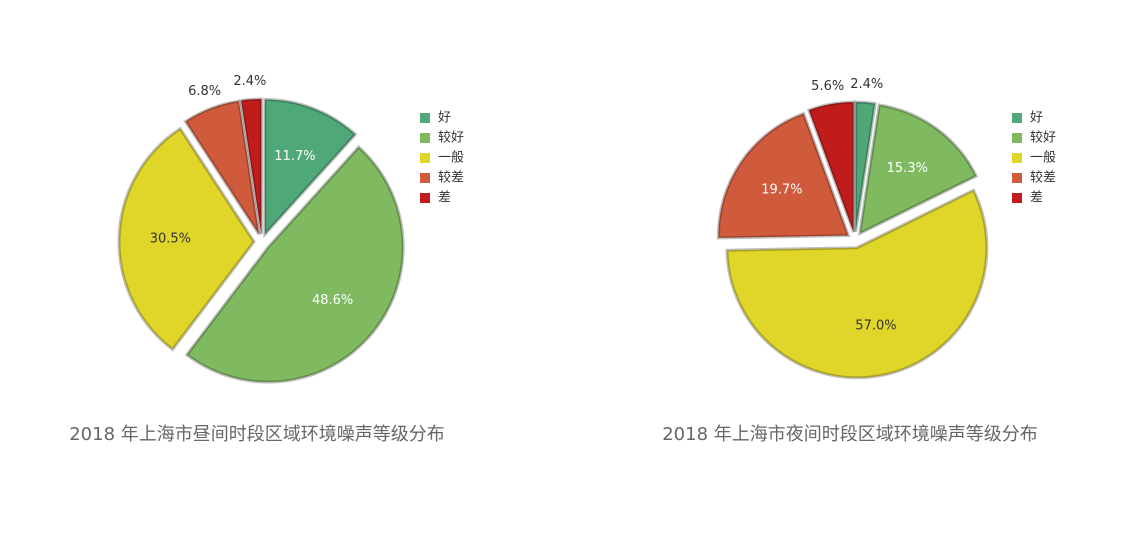 The height and width of the screenshot is (538, 1134). Describe the element at coordinates (257, 434) in the screenshot. I see `chart-title: 2018 年上海市昼间时段区域环境噪声等级分布` at that location.